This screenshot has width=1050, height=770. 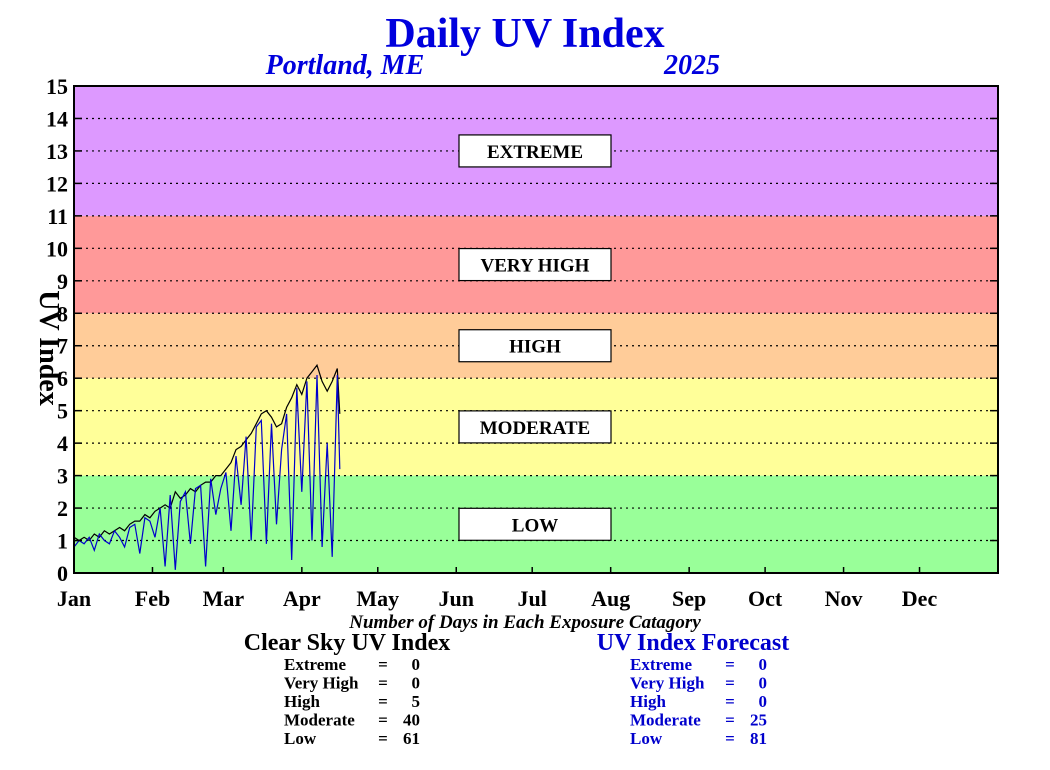 I want to click on band-label-text: MODERATE, so click(x=535, y=428).